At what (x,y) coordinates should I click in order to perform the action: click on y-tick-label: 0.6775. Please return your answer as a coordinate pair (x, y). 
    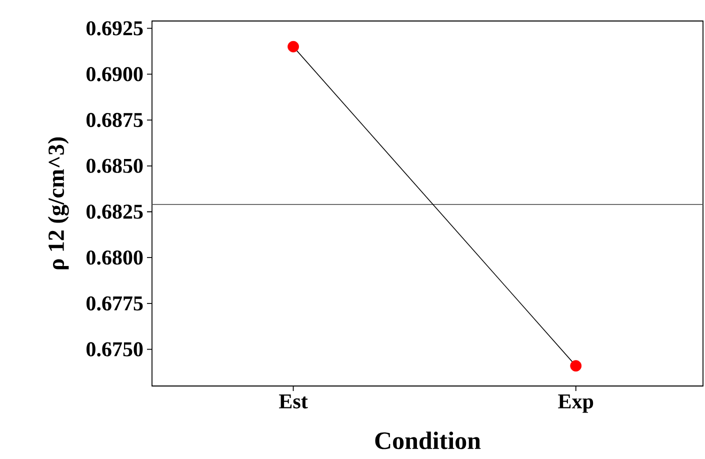
    Looking at the image, I should click on (114, 303).